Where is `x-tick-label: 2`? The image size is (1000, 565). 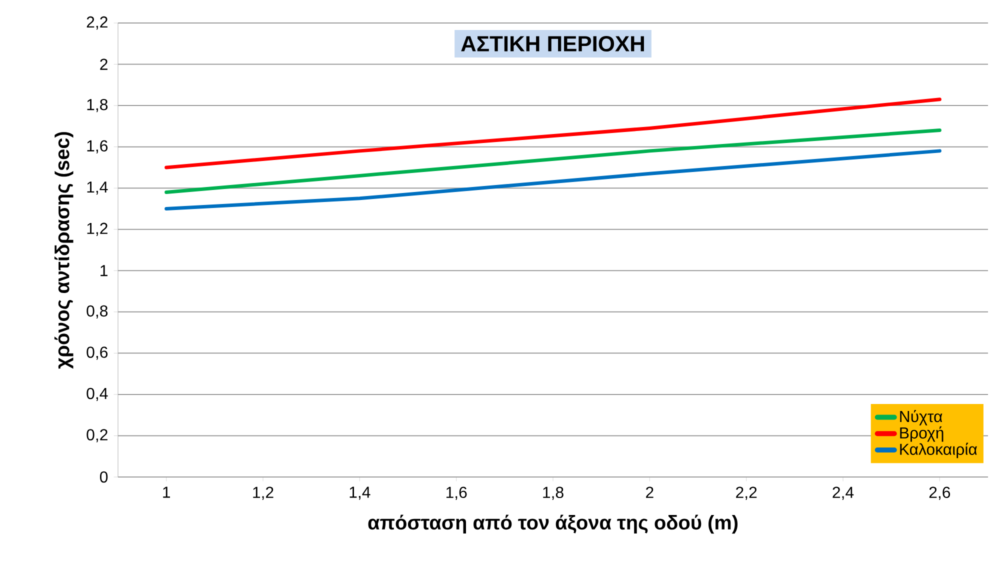
x-tick-label: 2 is located at coordinates (650, 492).